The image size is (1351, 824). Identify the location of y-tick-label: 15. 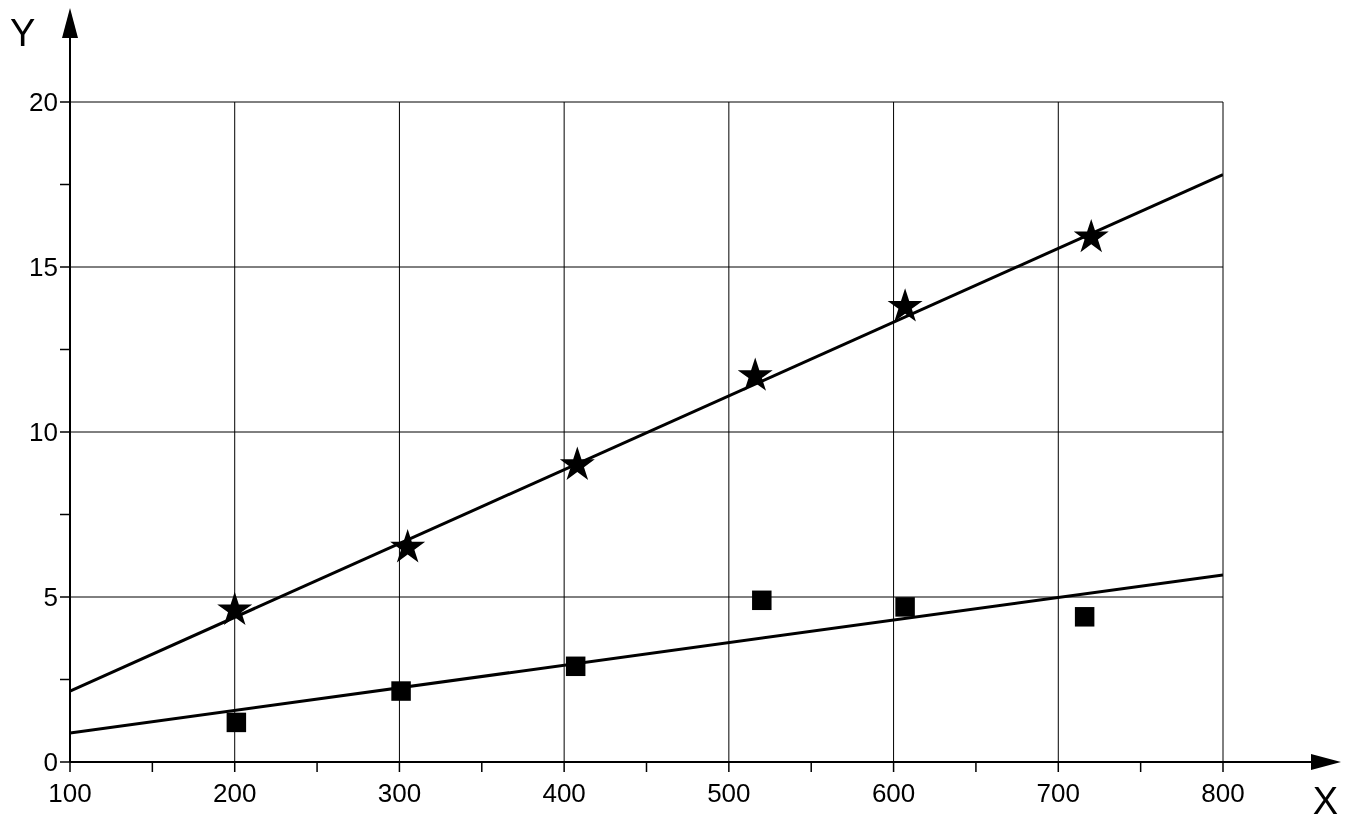
(43, 267).